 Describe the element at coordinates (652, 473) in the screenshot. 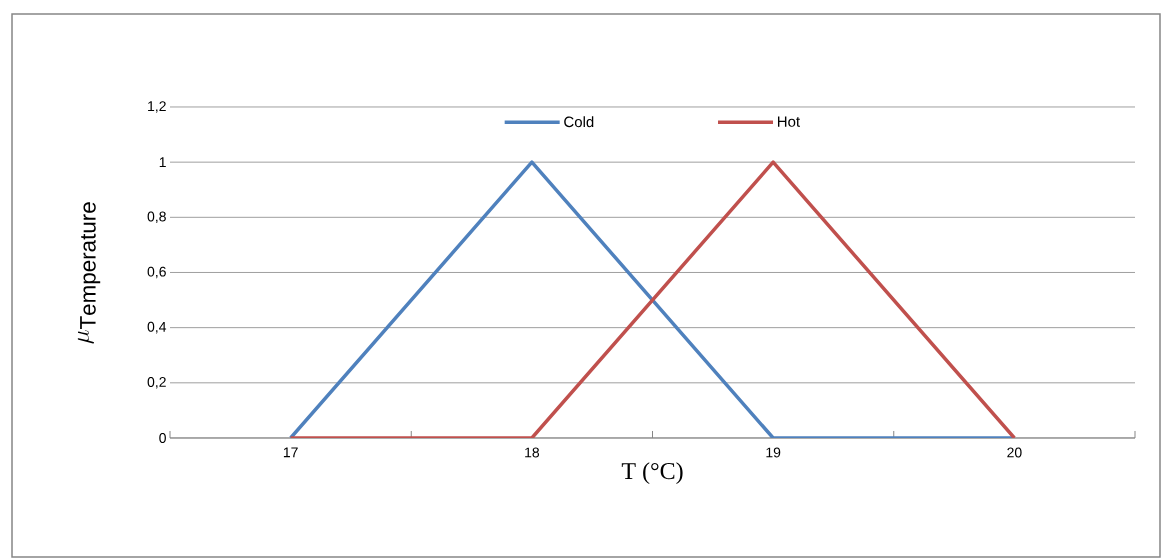

I see `x-axis-title: T (°C)` at that location.